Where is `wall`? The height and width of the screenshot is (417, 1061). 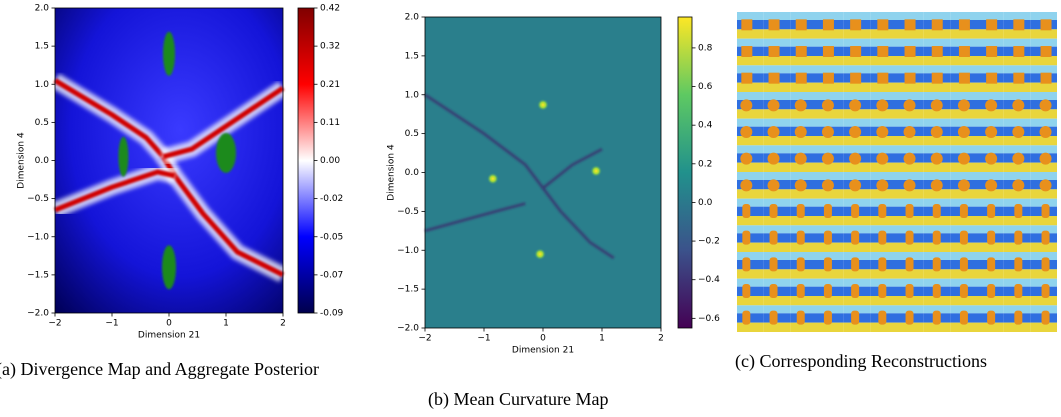 wall is located at coordinates (750, 291).